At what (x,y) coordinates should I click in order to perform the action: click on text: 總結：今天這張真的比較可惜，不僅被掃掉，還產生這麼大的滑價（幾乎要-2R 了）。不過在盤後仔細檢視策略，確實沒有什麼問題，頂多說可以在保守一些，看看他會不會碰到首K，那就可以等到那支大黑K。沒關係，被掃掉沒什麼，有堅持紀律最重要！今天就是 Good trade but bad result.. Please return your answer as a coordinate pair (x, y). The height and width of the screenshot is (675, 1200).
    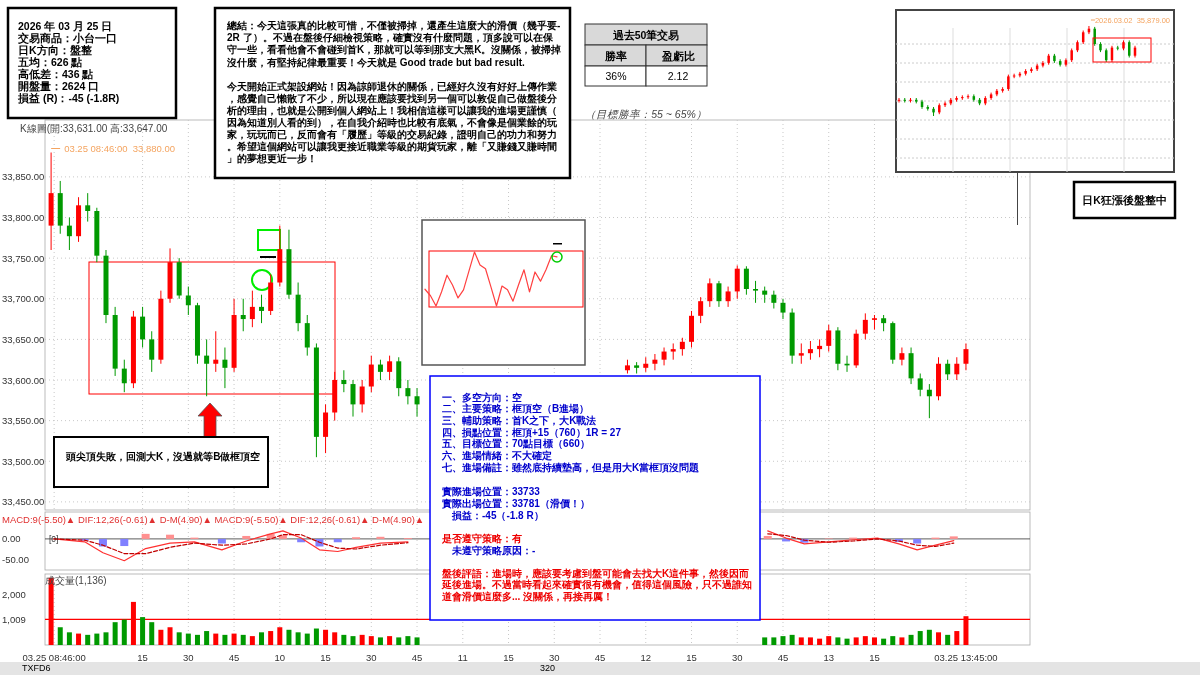
    Looking at the image, I should click on (394, 44).